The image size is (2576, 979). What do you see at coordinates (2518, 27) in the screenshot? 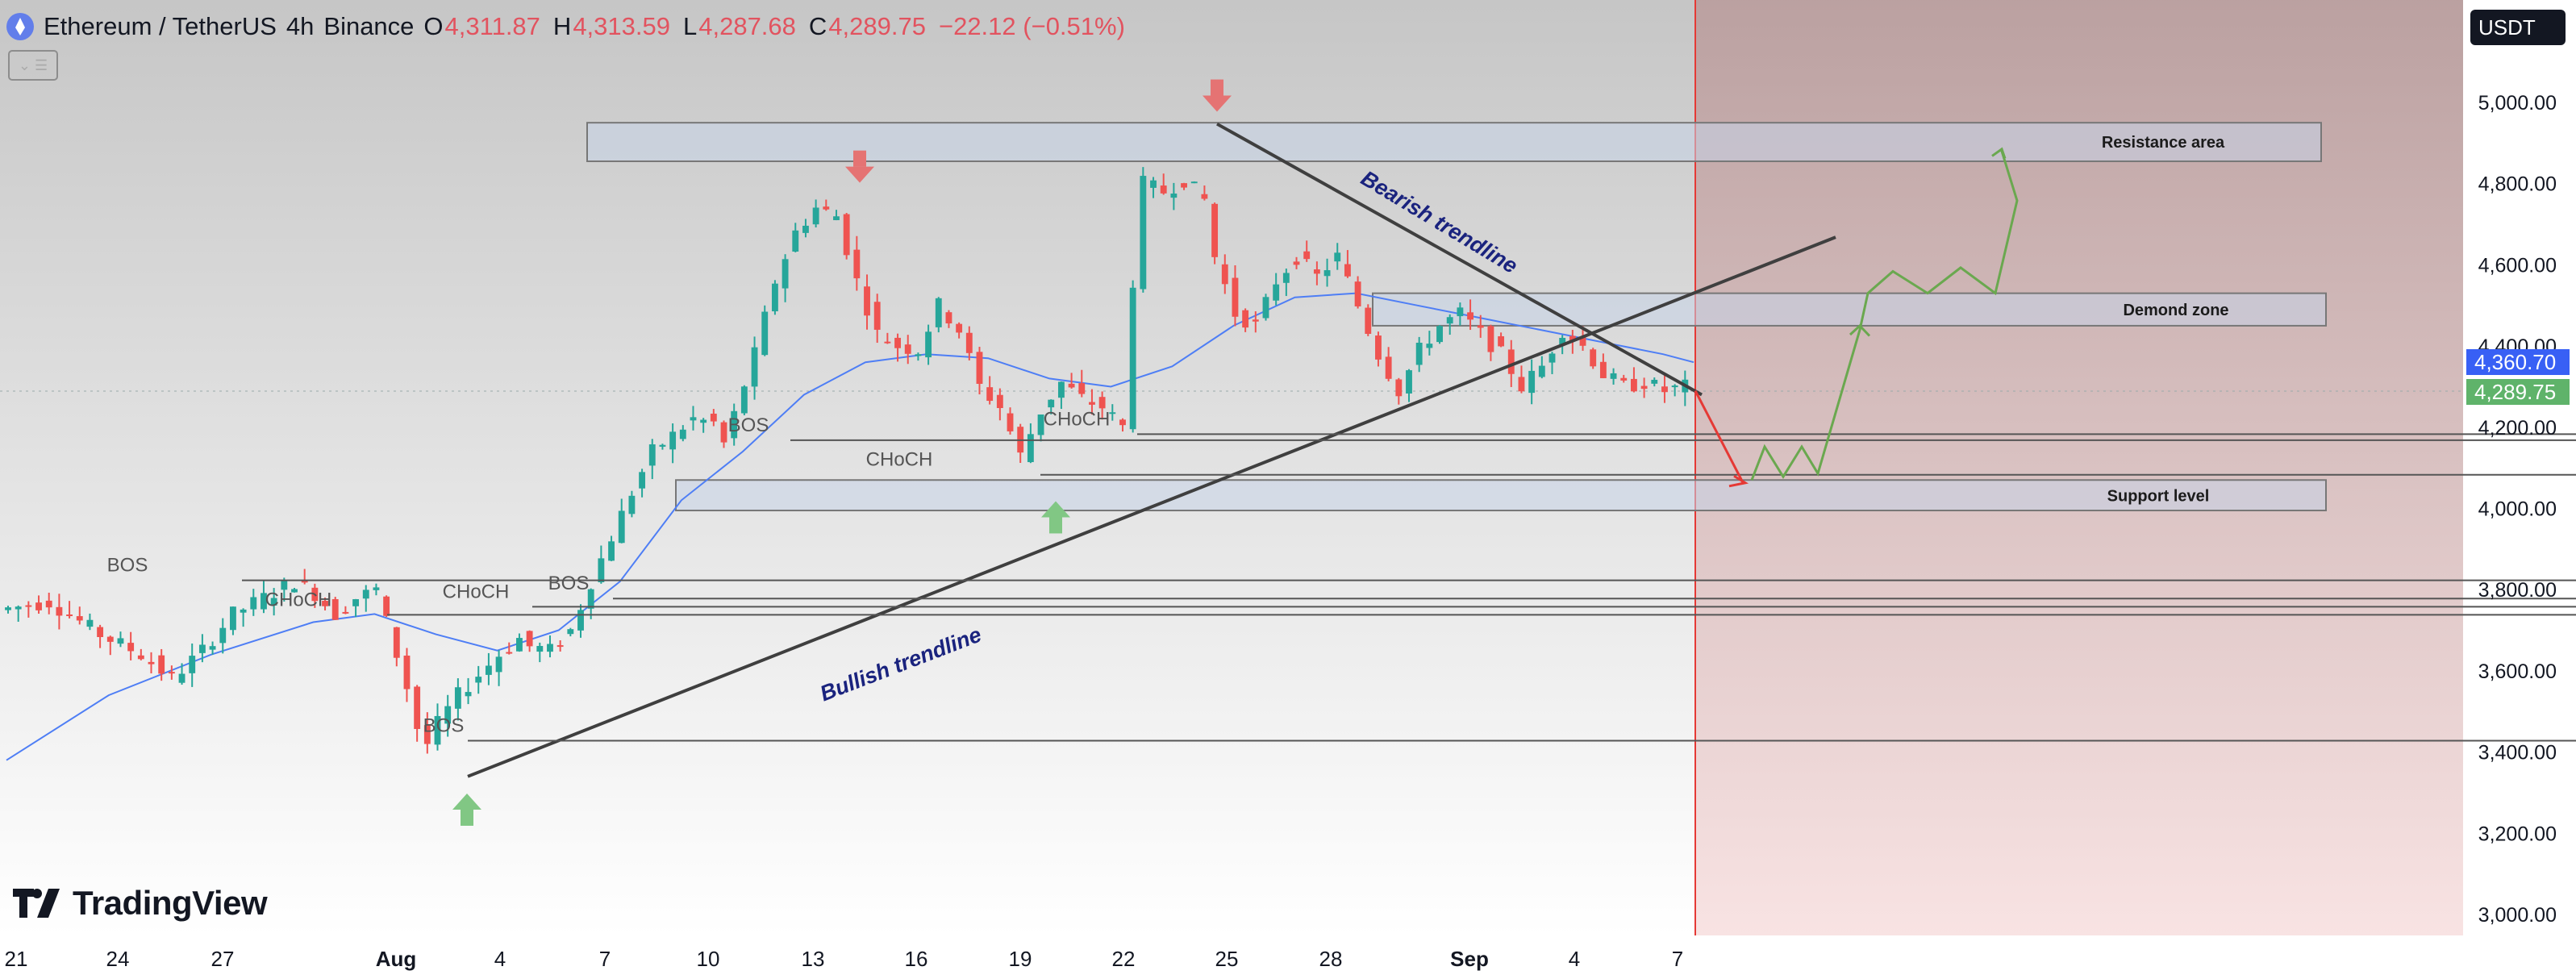
I see `currency-button: USDT` at bounding box center [2518, 27].